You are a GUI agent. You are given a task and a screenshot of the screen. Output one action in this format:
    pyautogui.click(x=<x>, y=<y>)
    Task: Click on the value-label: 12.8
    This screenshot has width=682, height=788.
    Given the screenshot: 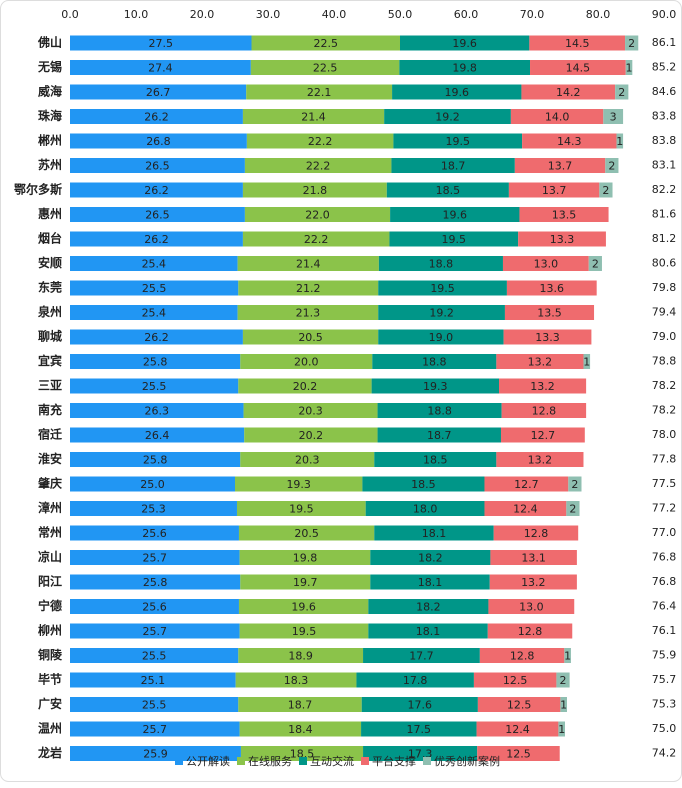 What is the action you would take?
    pyautogui.click(x=530, y=631)
    